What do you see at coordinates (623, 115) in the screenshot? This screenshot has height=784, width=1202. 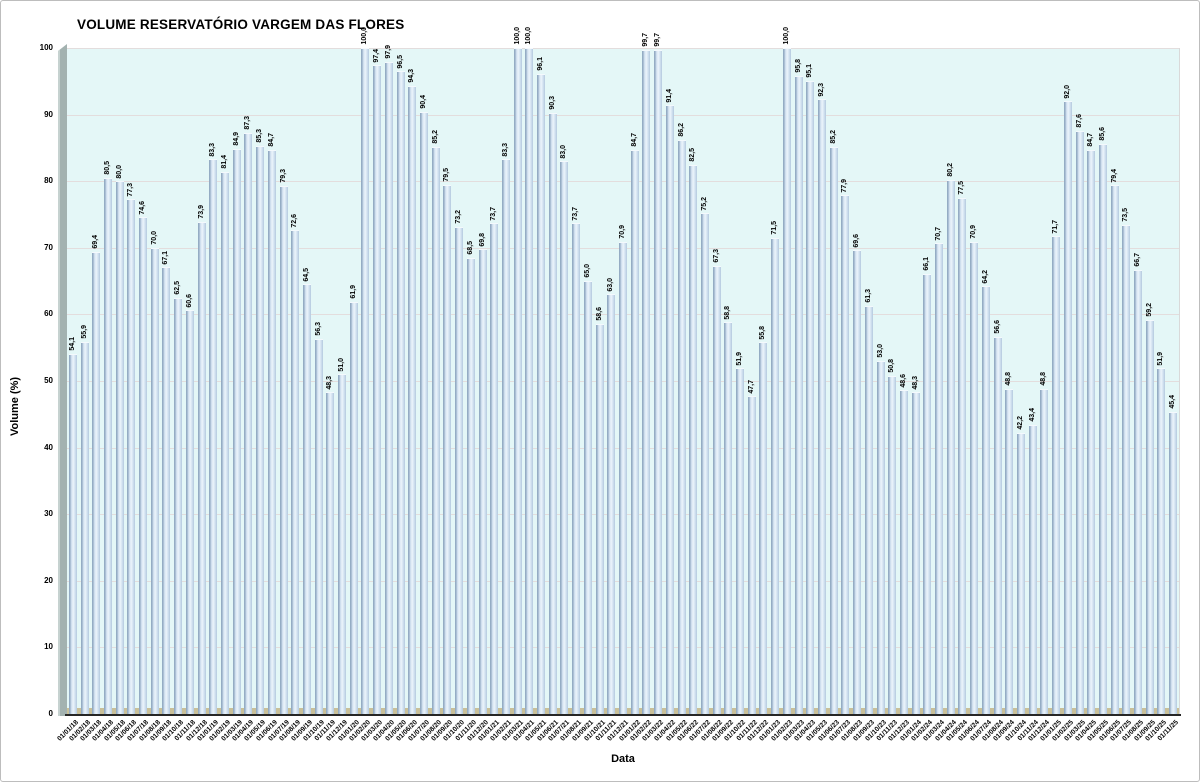 I see `gridline` at bounding box center [623, 115].